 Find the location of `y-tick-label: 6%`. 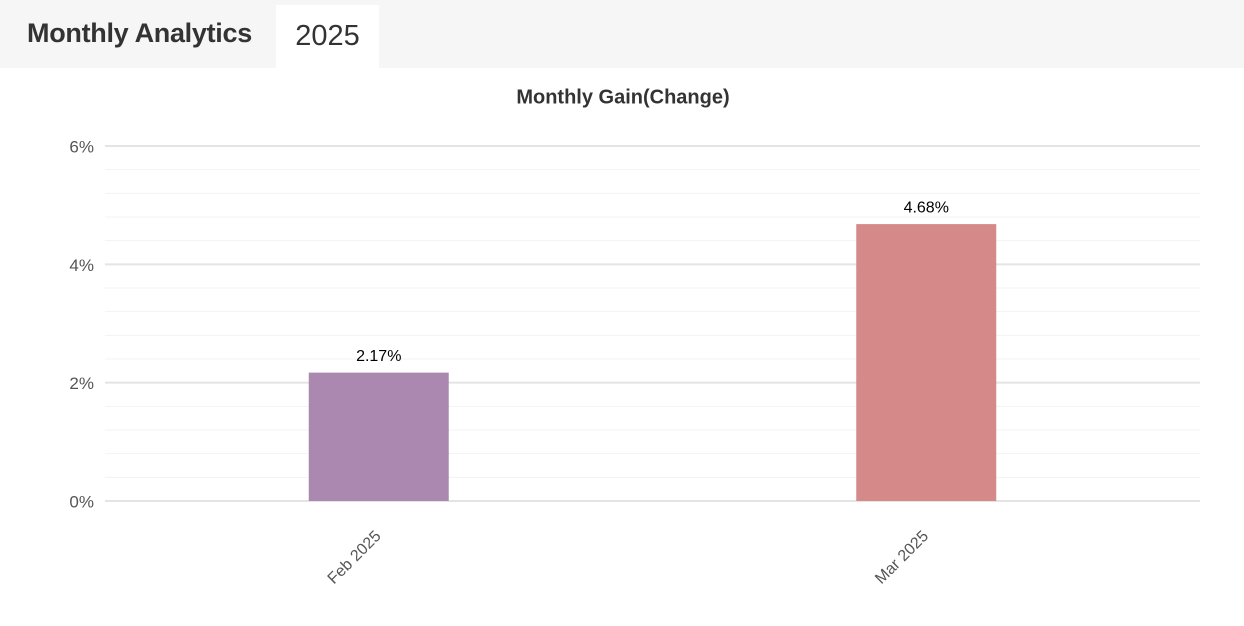

y-tick-label: 6% is located at coordinates (81, 146).